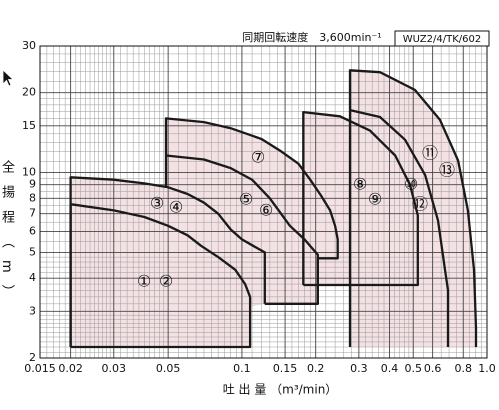  I want to click on curve-label: ⑪, so click(430, 153).